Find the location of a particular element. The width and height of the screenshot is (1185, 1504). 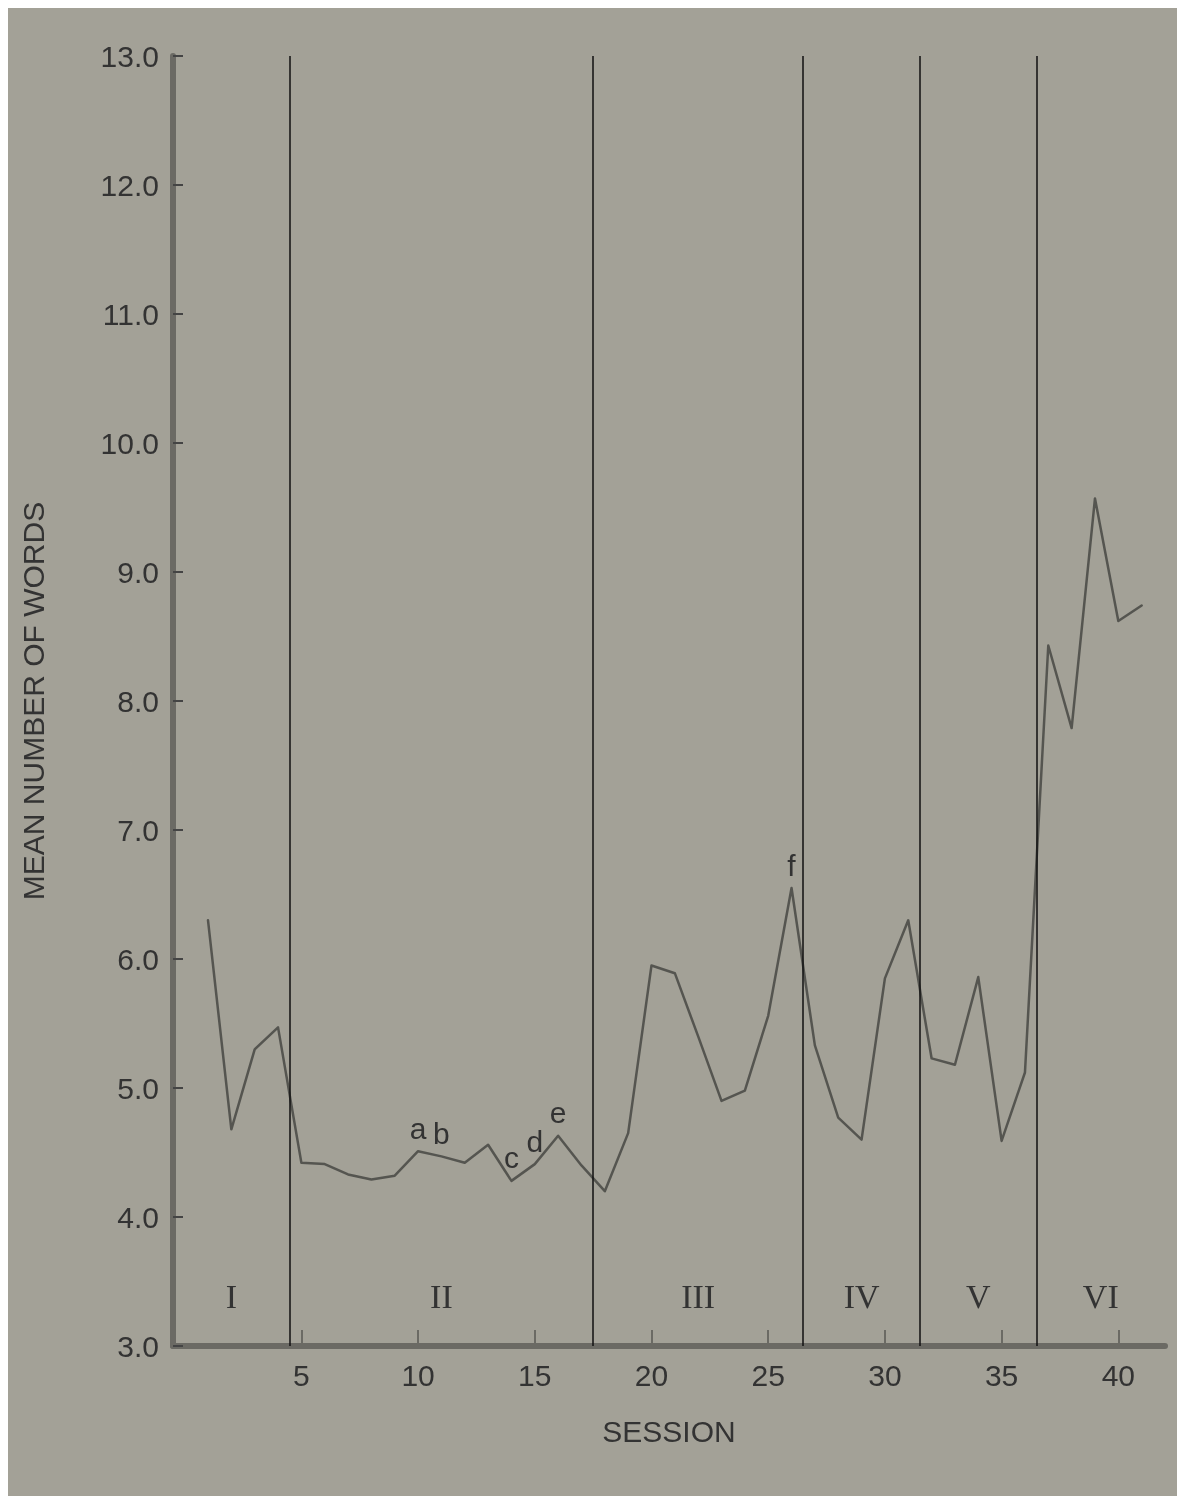

annotation: III is located at coordinates (698, 1296).